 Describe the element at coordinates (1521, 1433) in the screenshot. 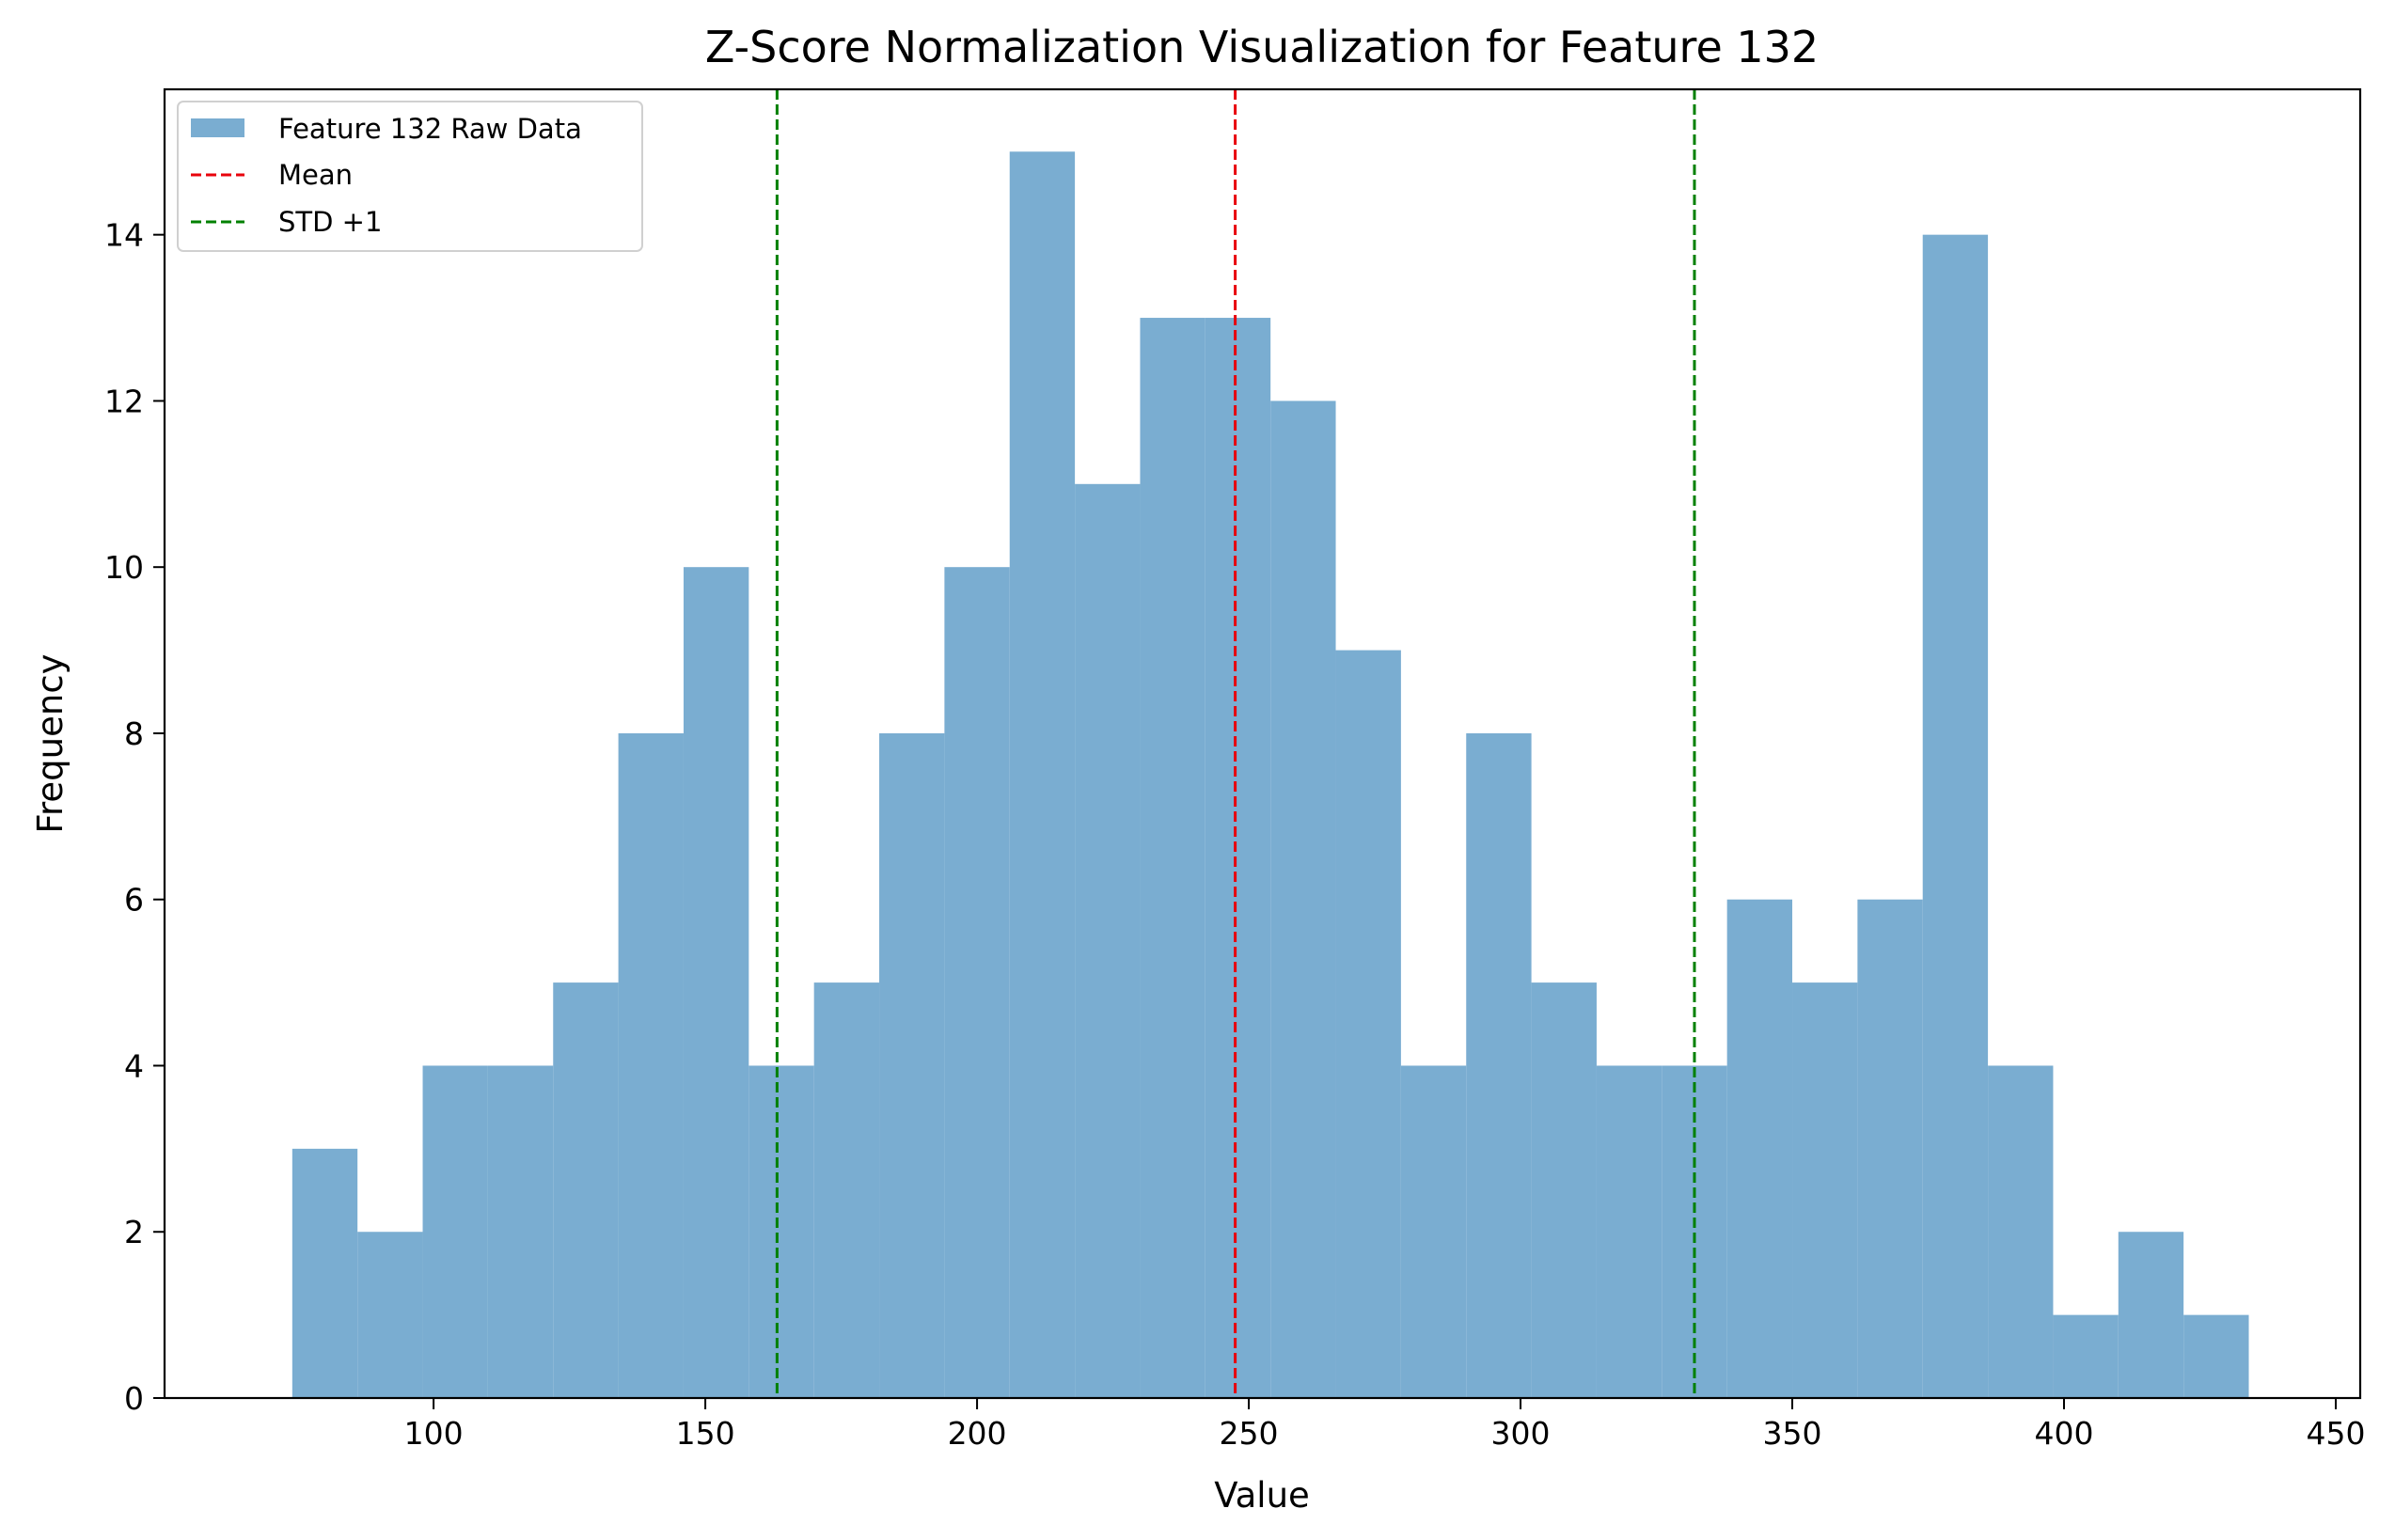

I see `x-tick-label: 300` at that location.